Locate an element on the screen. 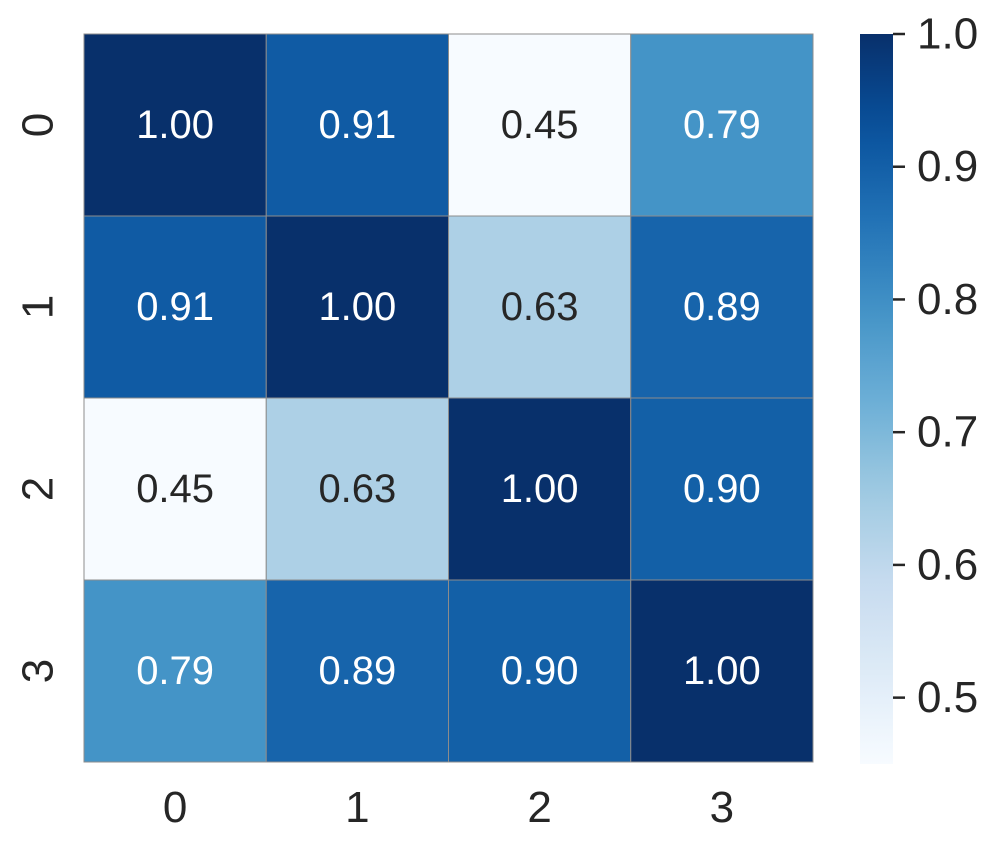  heatmap-cell-label-2-3: 0.90 is located at coordinates (722, 489).